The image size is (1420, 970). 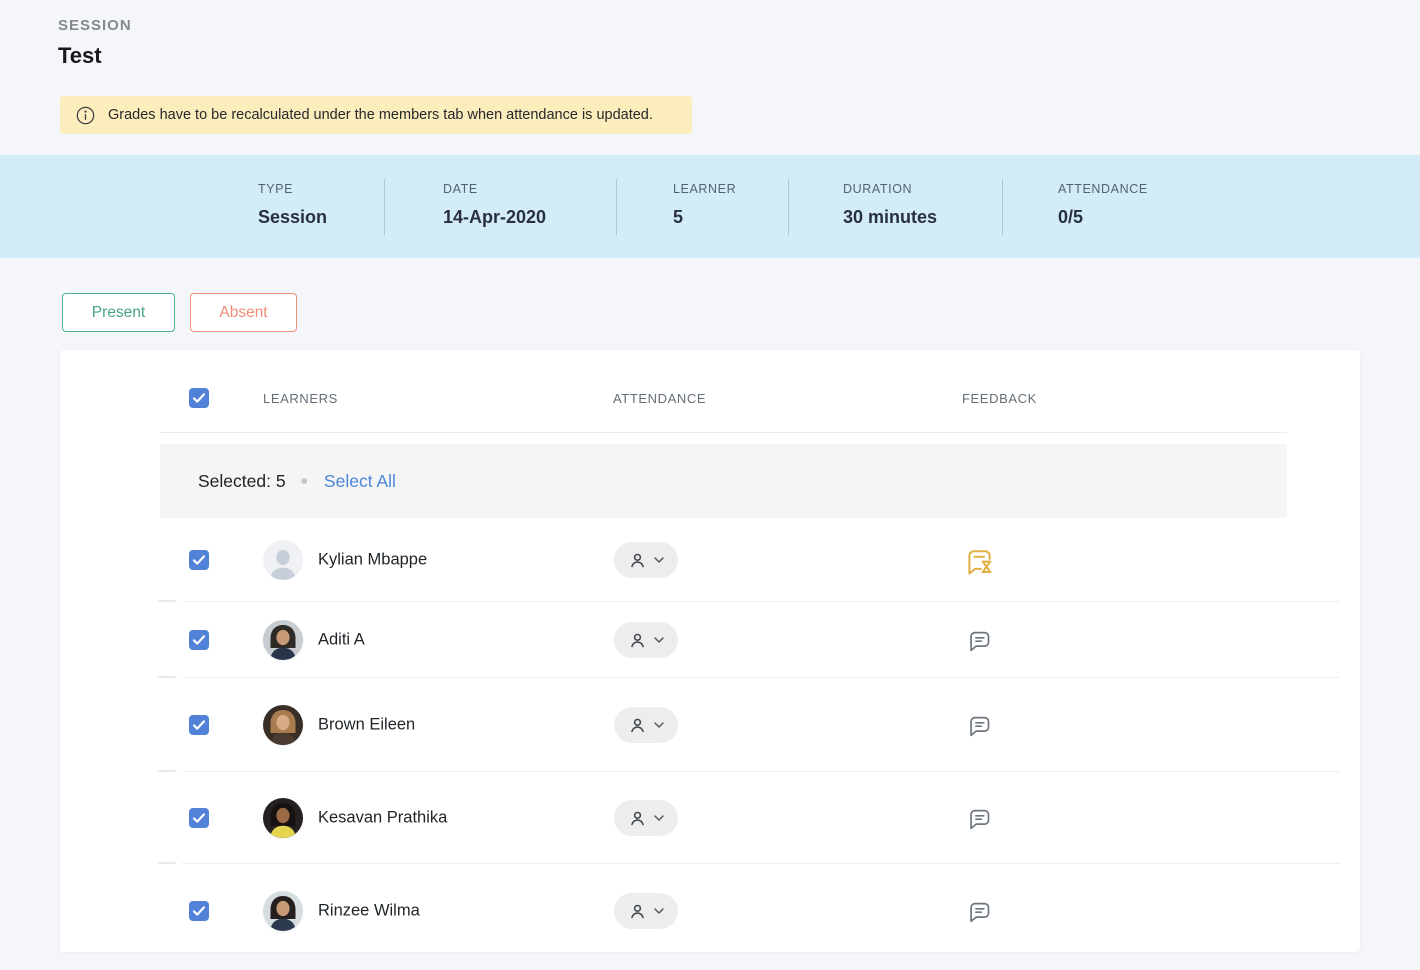 What do you see at coordinates (95, 25) in the screenshot?
I see `section-label: SESSION` at bounding box center [95, 25].